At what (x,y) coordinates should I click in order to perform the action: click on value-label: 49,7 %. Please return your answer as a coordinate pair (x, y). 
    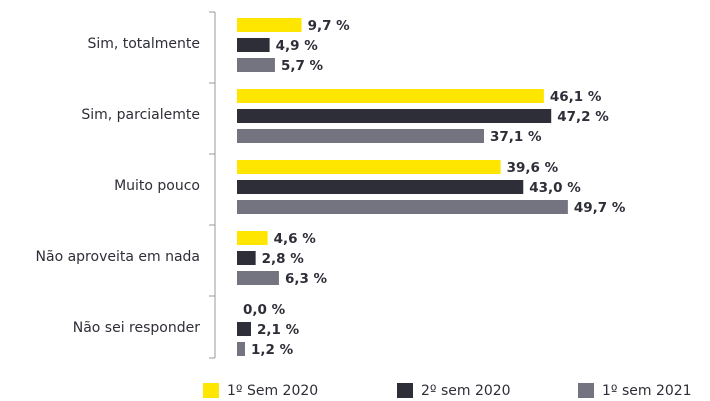
    Looking at the image, I should click on (600, 208).